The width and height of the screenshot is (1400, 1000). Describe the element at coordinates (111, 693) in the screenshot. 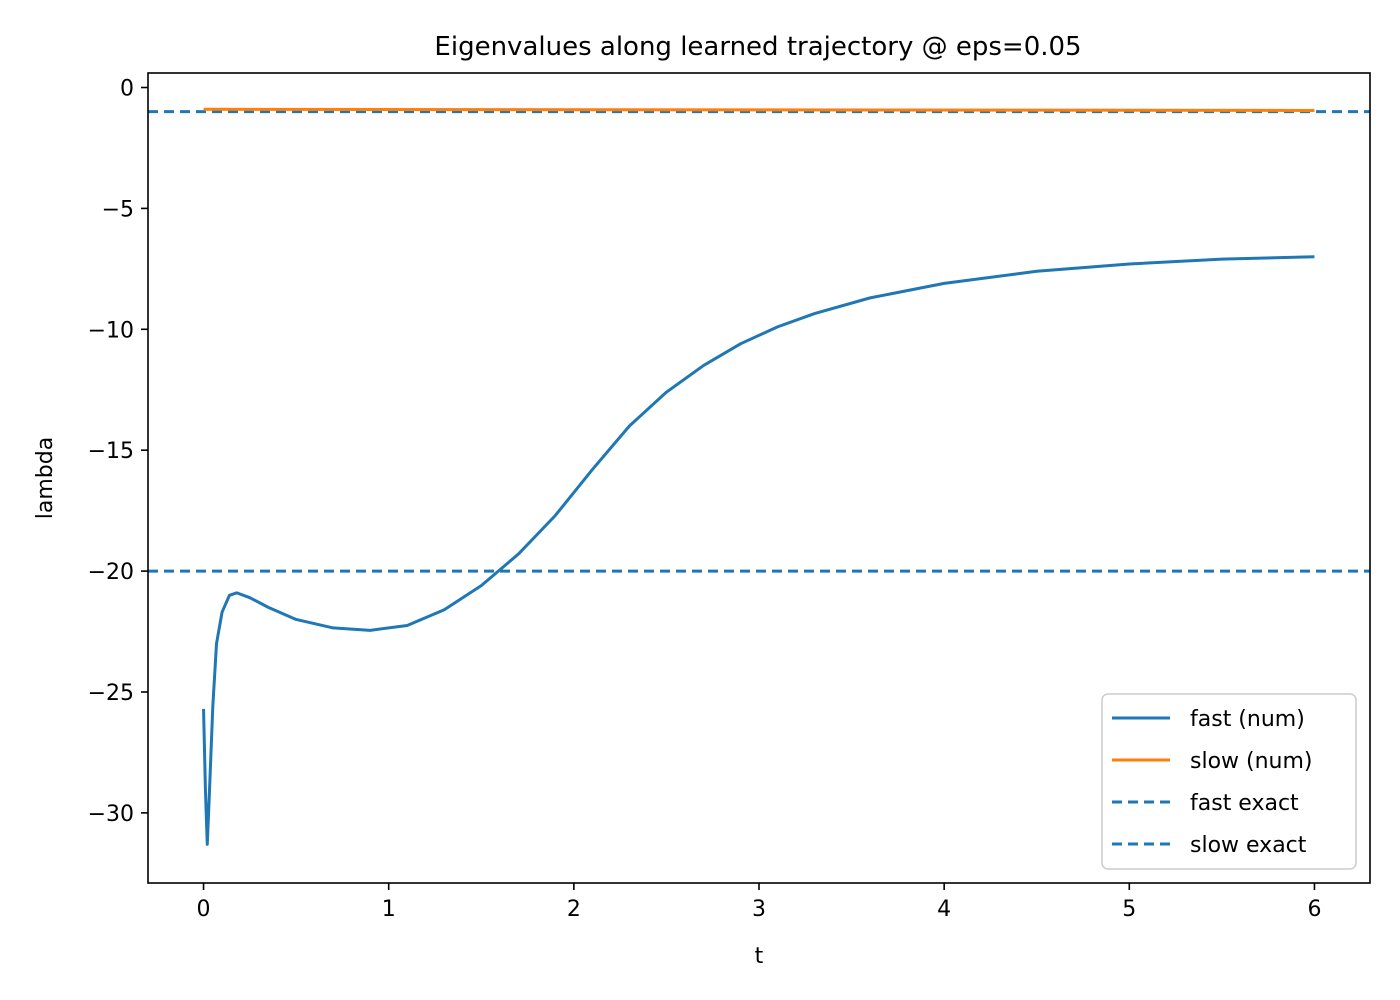

I see `y-tick-label: −25` at that location.